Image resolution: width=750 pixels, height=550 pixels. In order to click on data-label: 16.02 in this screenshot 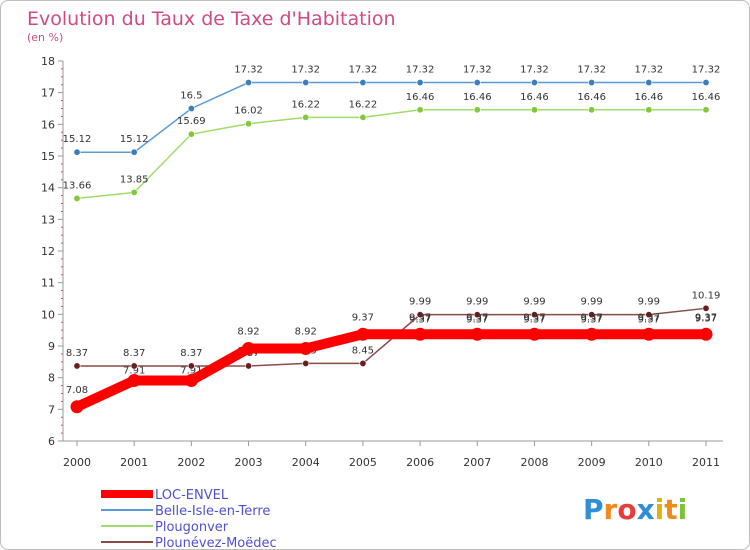, I will do `click(248, 111)`.